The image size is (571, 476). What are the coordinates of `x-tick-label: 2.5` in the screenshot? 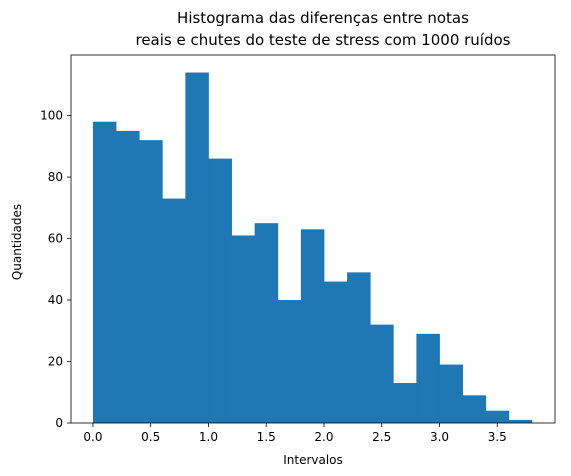 It's located at (381, 437).